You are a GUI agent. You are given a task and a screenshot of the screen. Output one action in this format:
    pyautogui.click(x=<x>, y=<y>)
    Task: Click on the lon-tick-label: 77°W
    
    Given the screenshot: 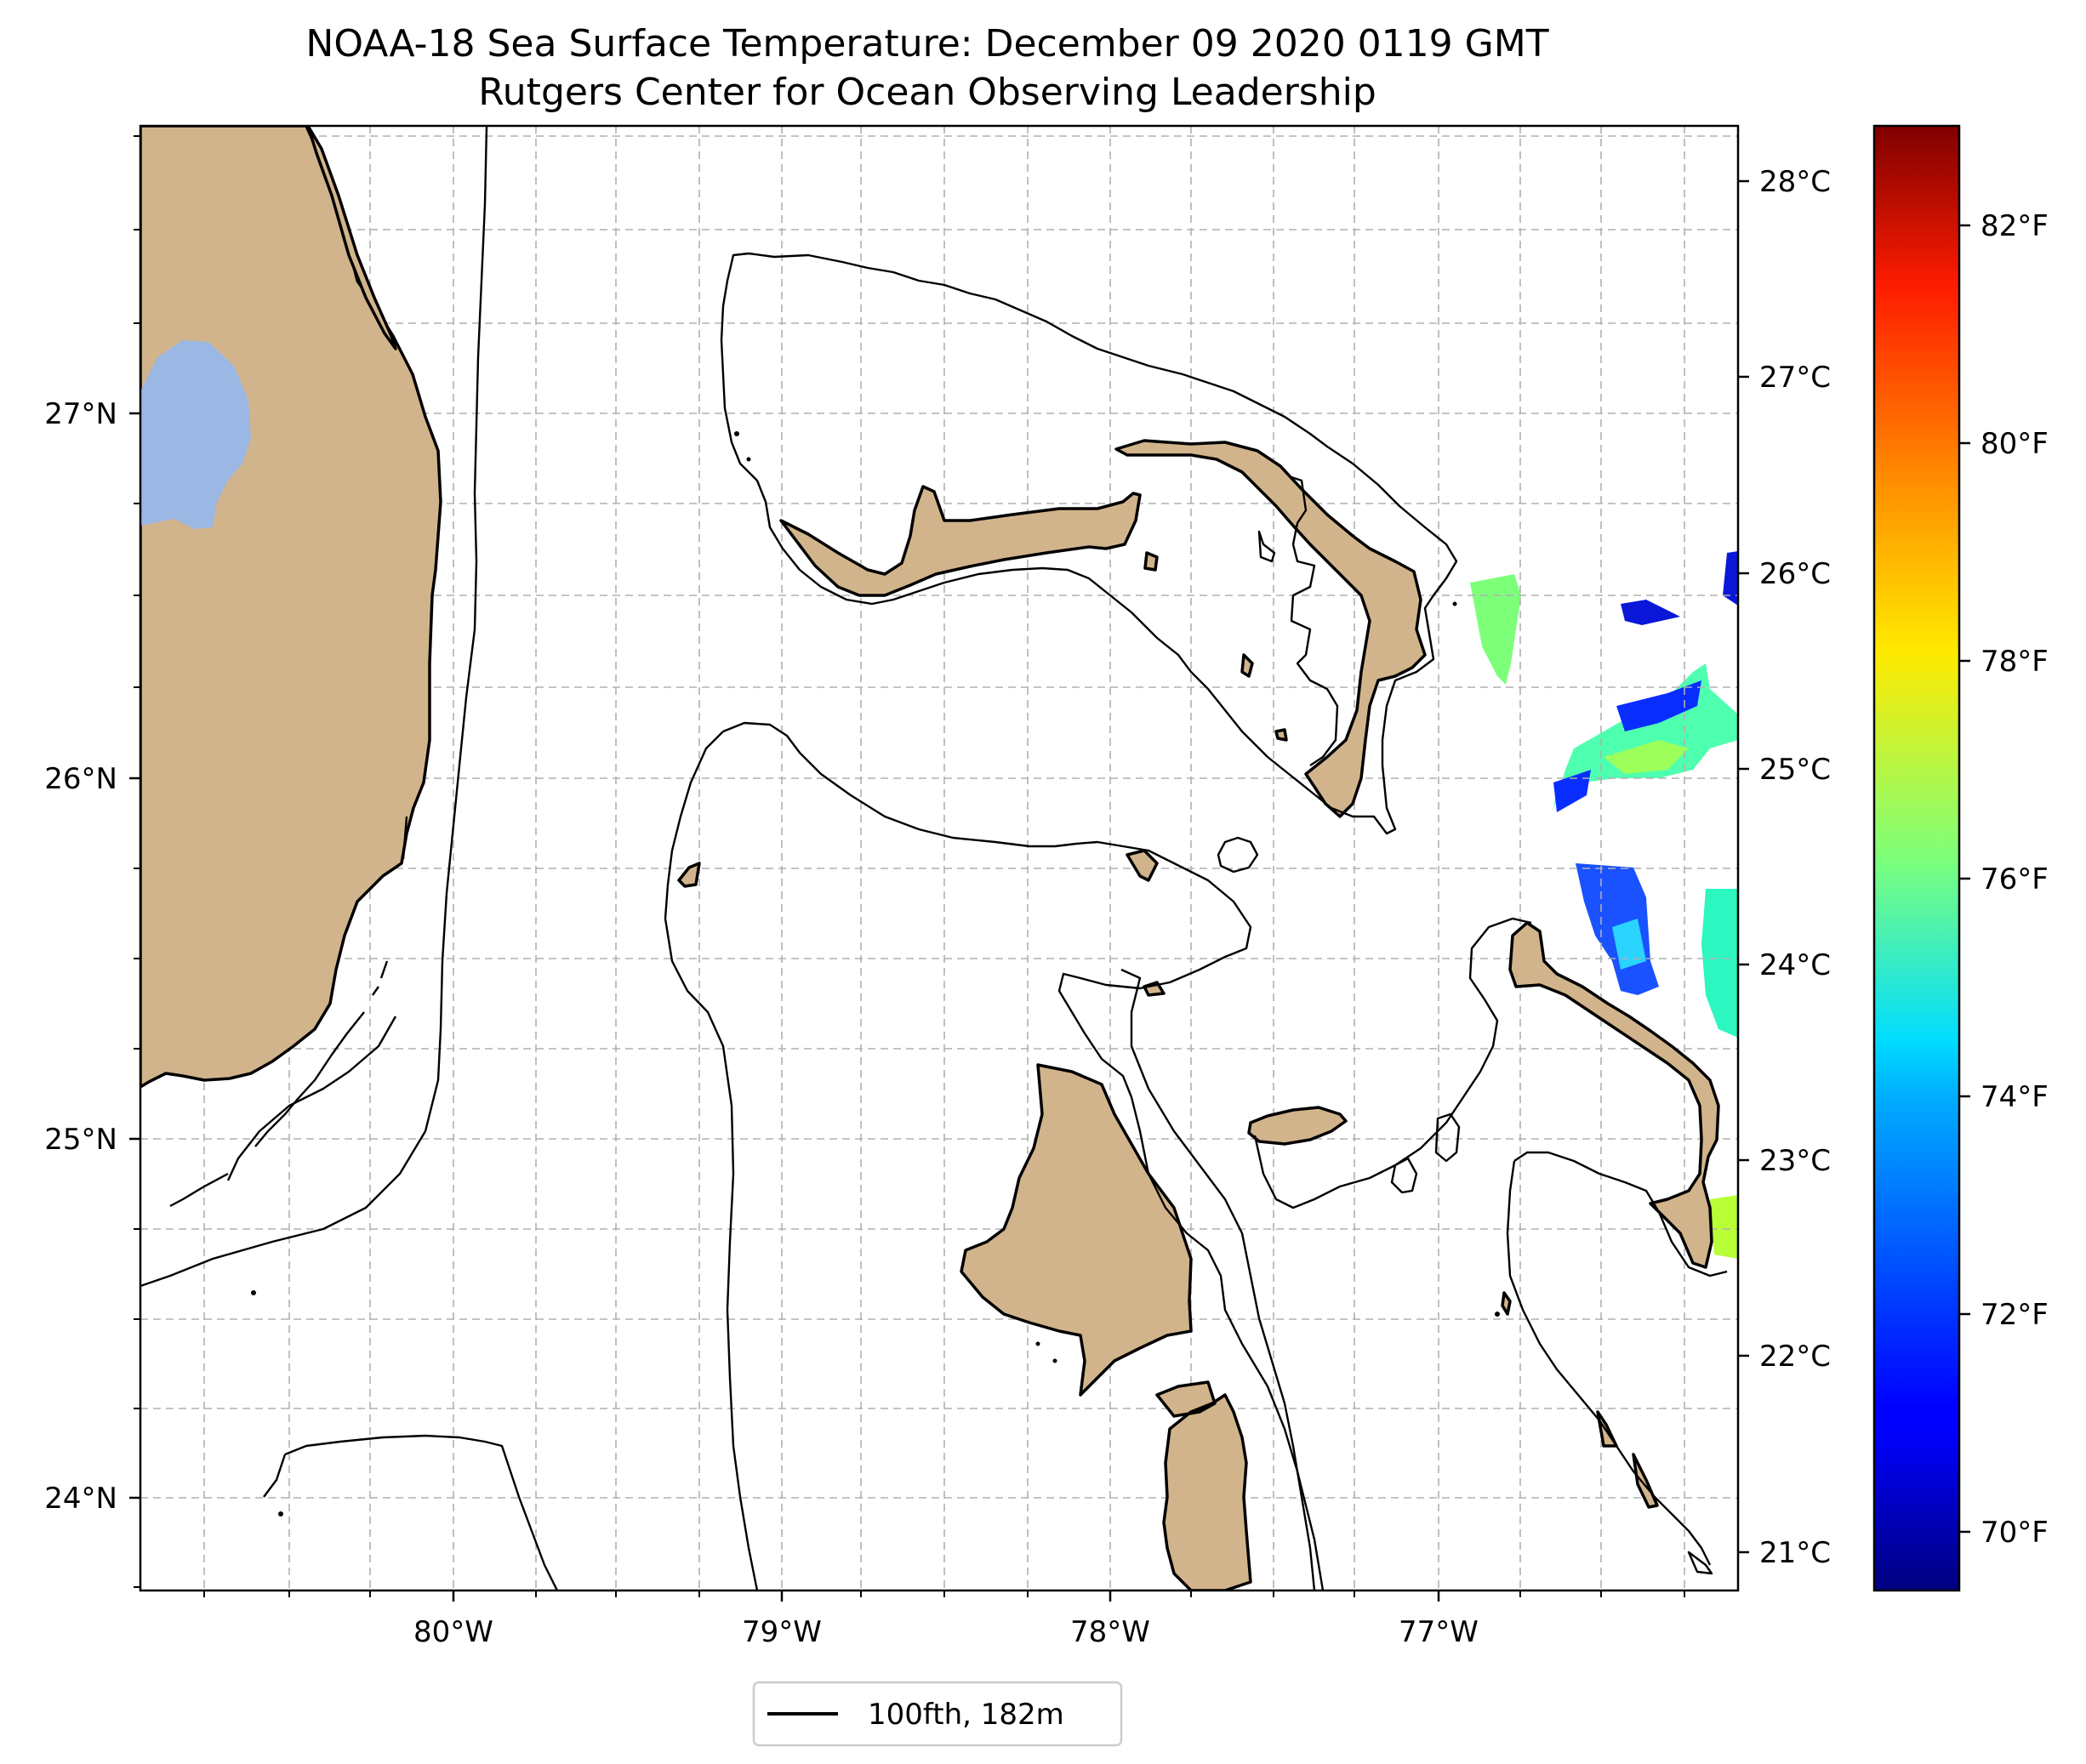 What is the action you would take?
    pyautogui.click(x=1439, y=1632)
    